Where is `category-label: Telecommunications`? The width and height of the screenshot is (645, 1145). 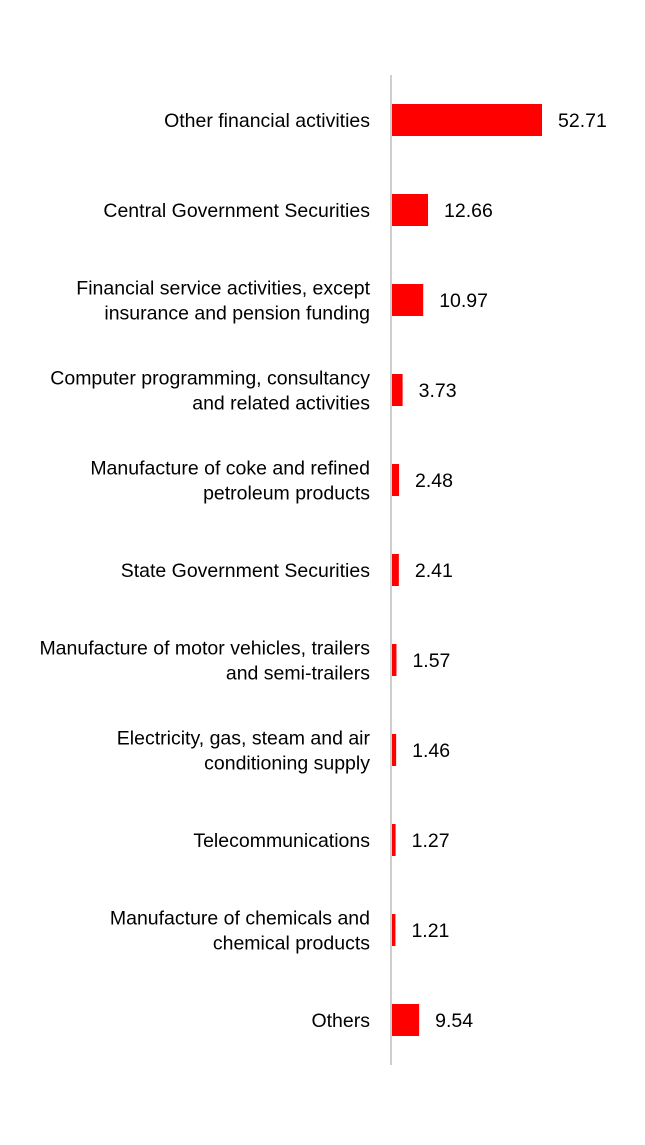
category-label: Telecommunications is located at coordinates (281, 841).